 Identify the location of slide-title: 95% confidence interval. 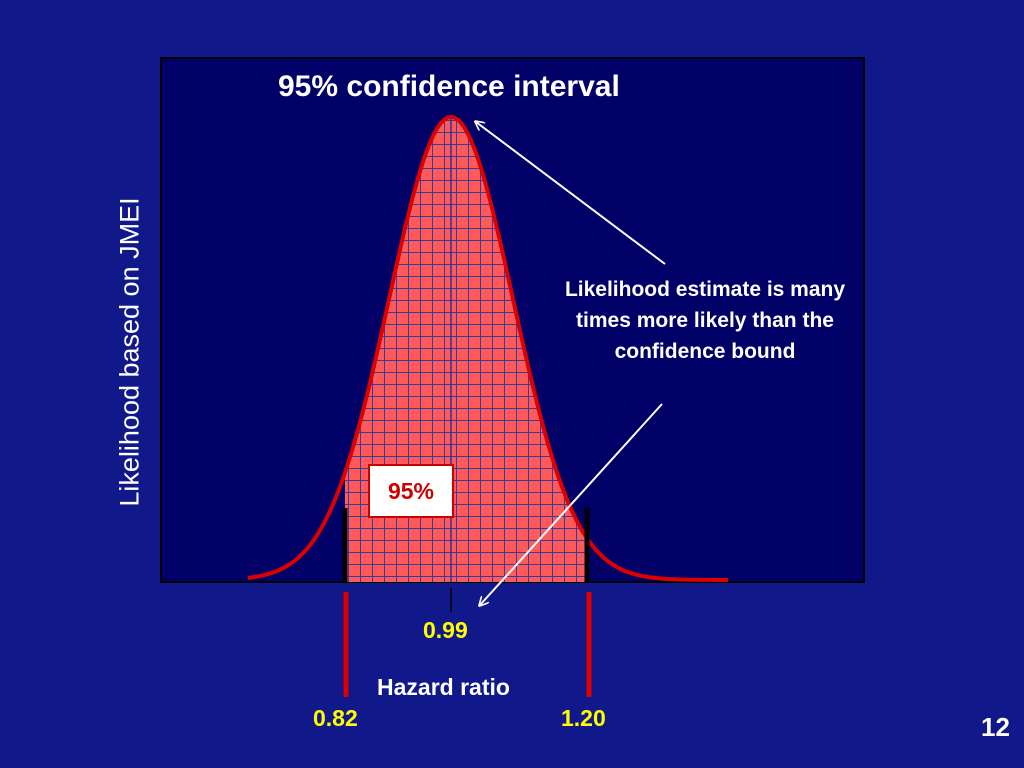
(449, 86).